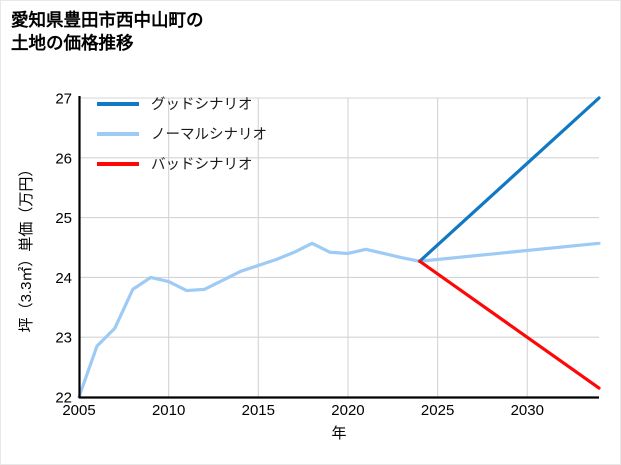 The width and height of the screenshot is (621, 465). What do you see at coordinates (202, 104) in the screenshot?
I see `legend-label: グッドシナリオ` at bounding box center [202, 104].